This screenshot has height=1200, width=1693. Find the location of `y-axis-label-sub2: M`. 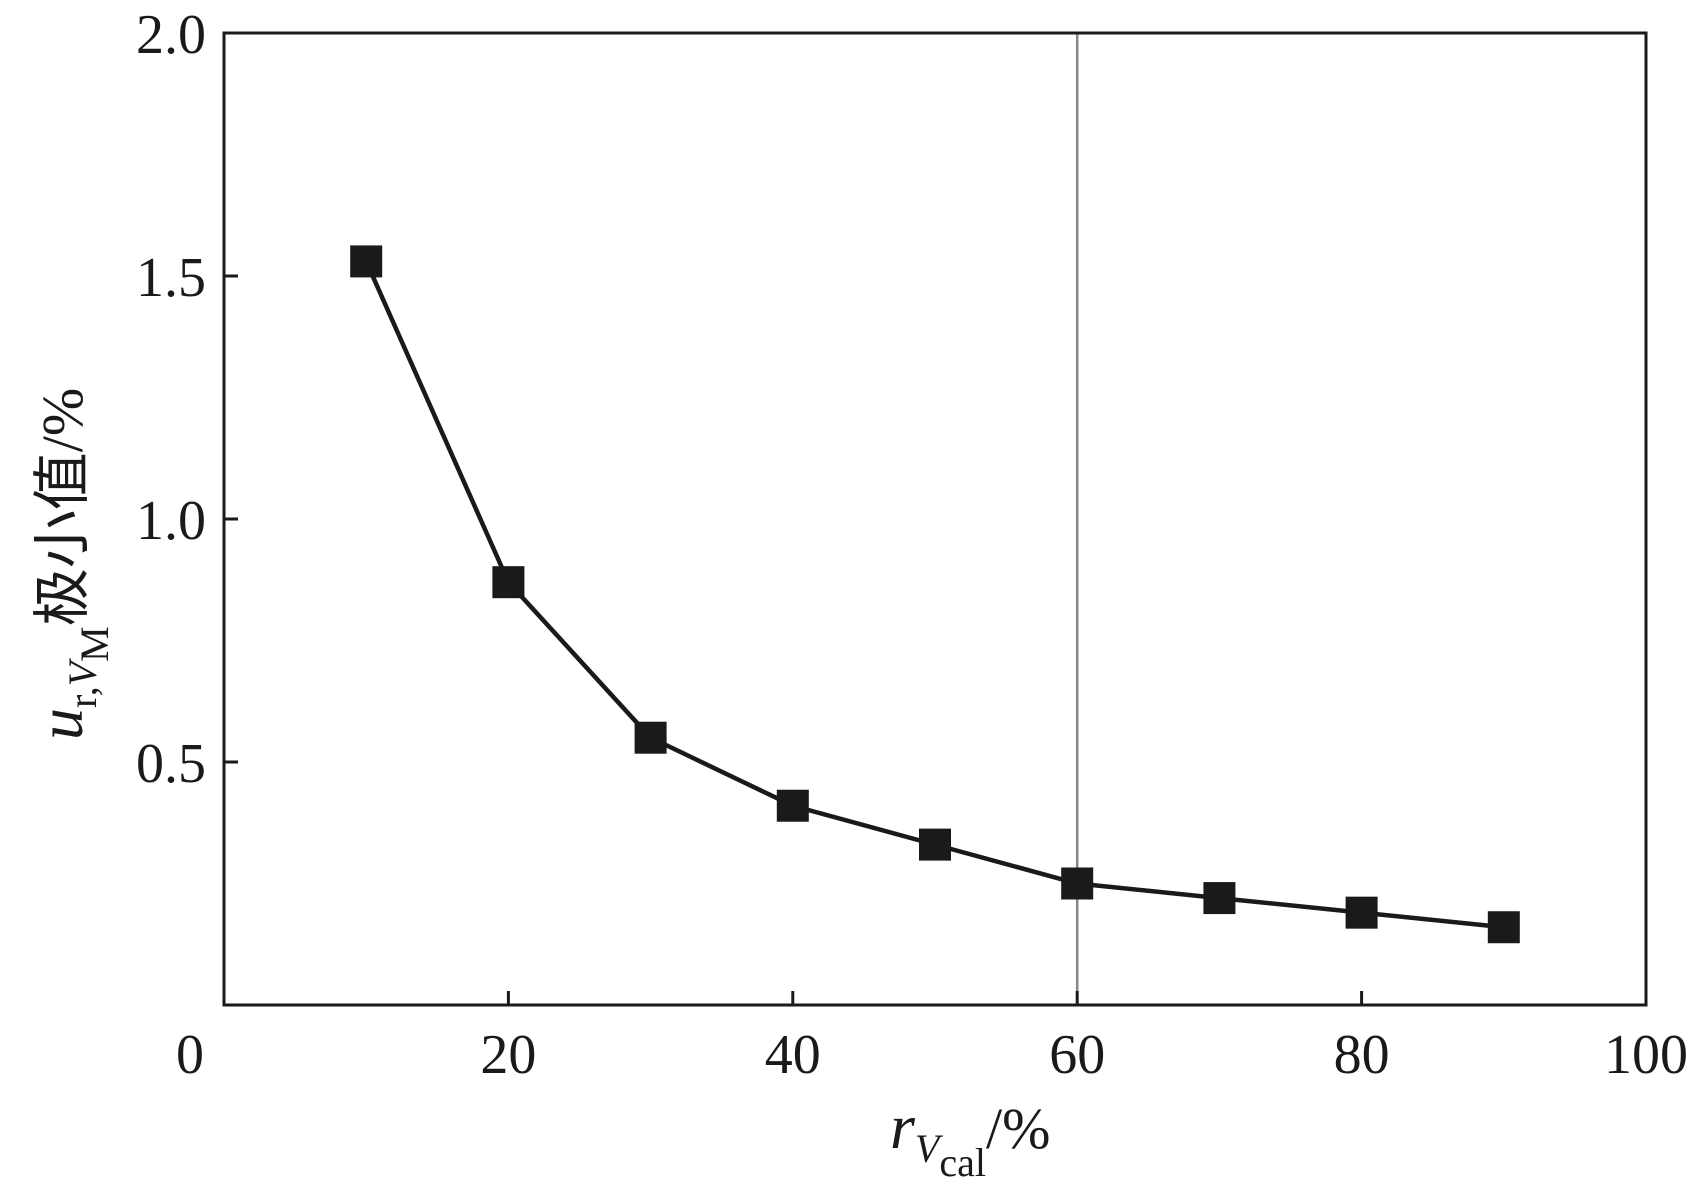

y-axis-label-sub2: M is located at coordinates (94, 644).